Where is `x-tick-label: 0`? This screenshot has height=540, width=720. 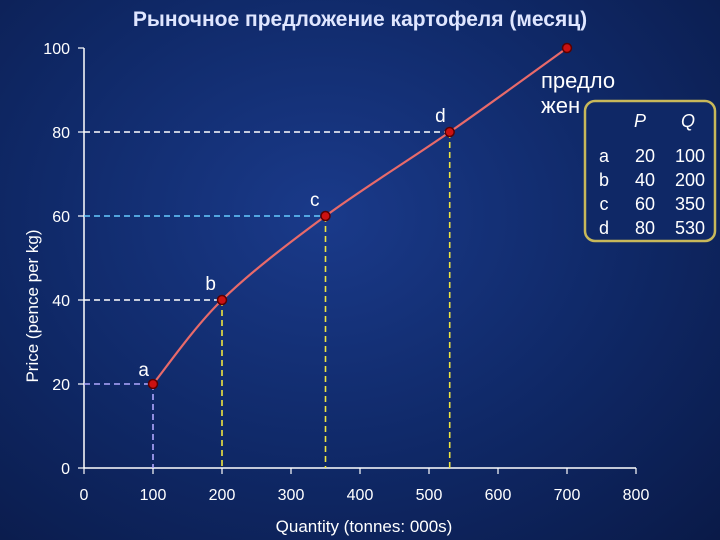 x-tick-label: 0 is located at coordinates (84, 495).